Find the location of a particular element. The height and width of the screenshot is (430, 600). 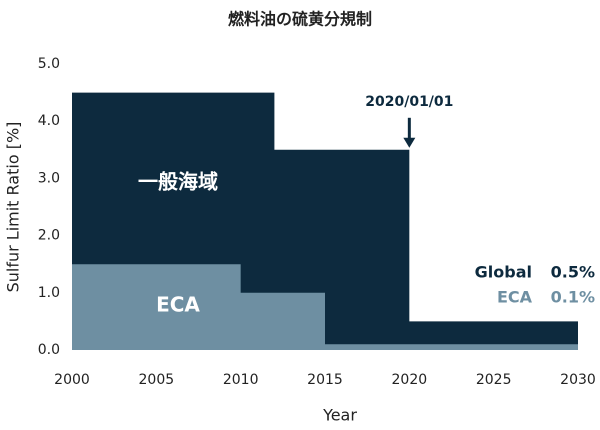

y-tick-label: 0.0 is located at coordinates (49, 350).